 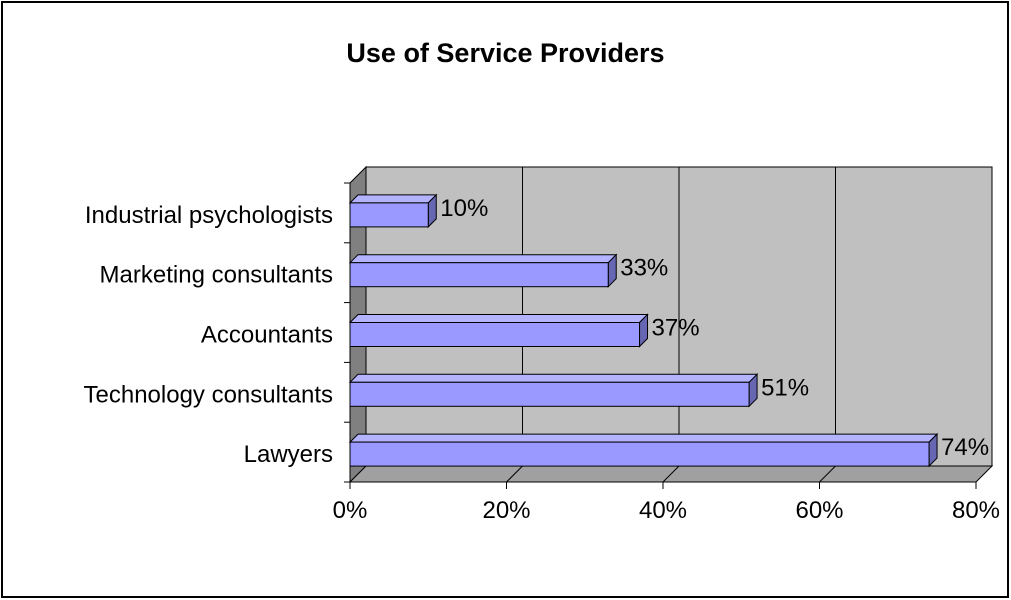 I want to click on bar-technology-consultants, so click(x=553, y=390).